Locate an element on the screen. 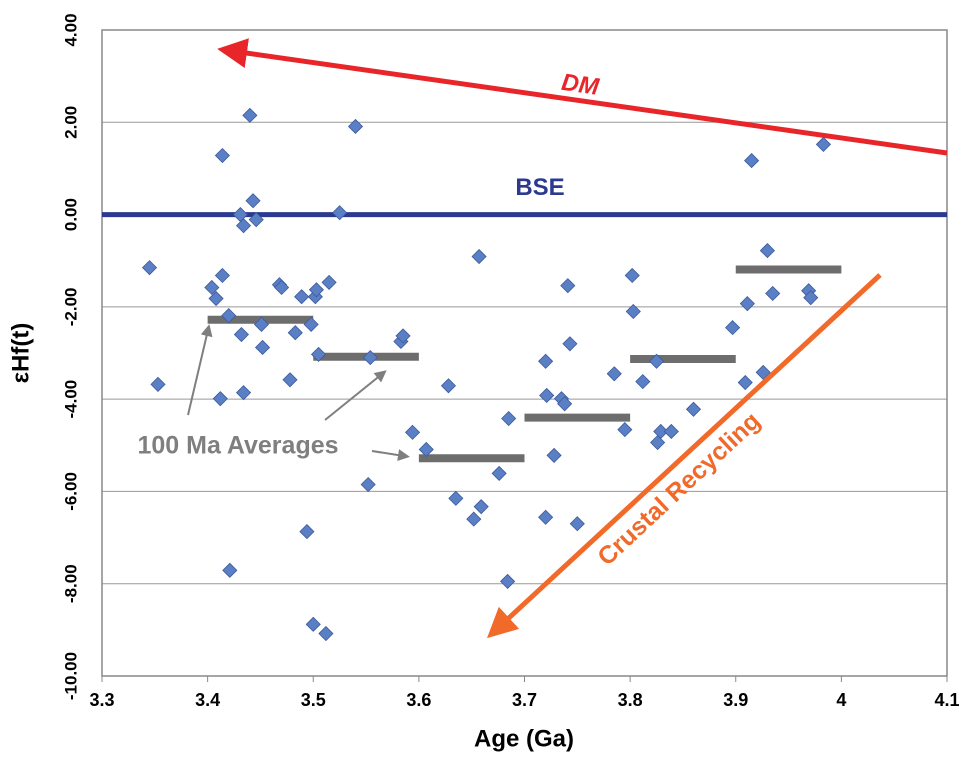 The height and width of the screenshot is (761, 966). x-tick-label: 3.3 is located at coordinates (101, 700).